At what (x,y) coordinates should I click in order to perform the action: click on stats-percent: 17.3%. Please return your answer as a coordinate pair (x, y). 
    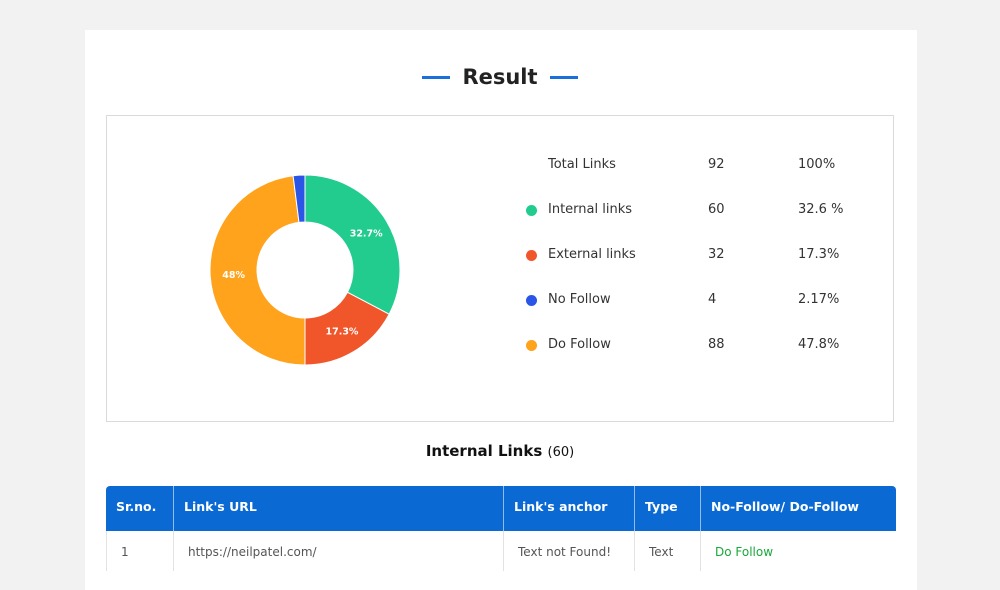
    Looking at the image, I should click on (819, 254).